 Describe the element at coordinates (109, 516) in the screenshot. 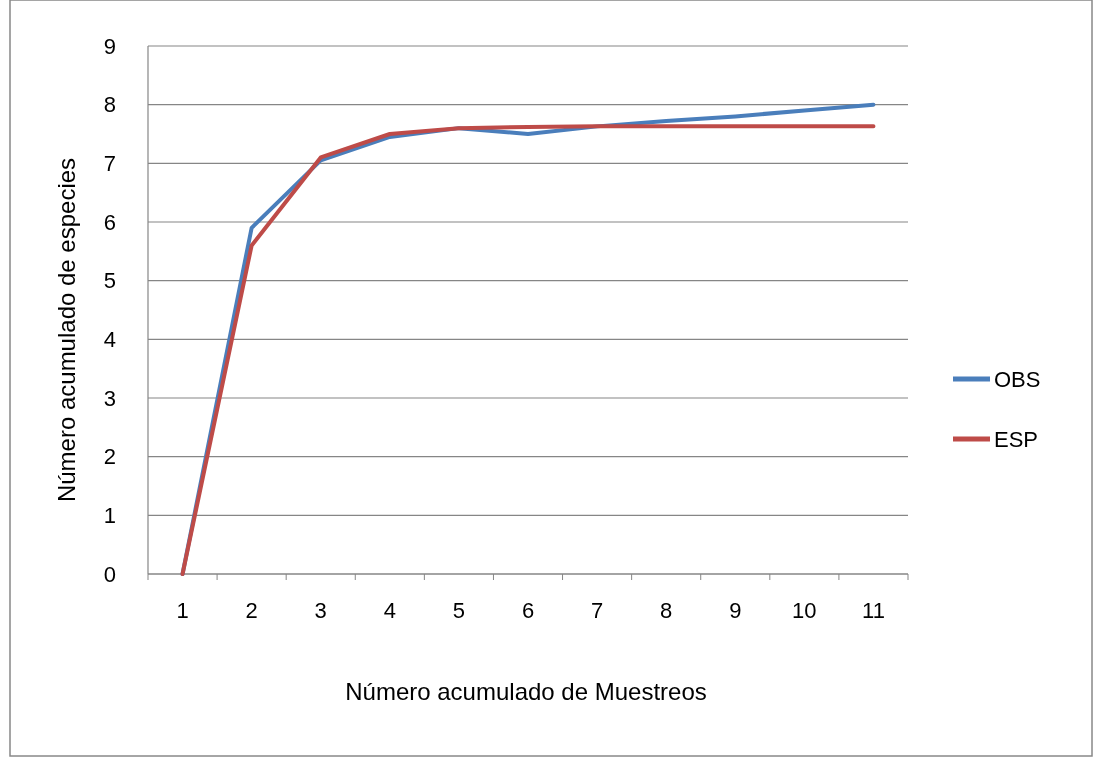

I see `y-tick-label: 1` at that location.